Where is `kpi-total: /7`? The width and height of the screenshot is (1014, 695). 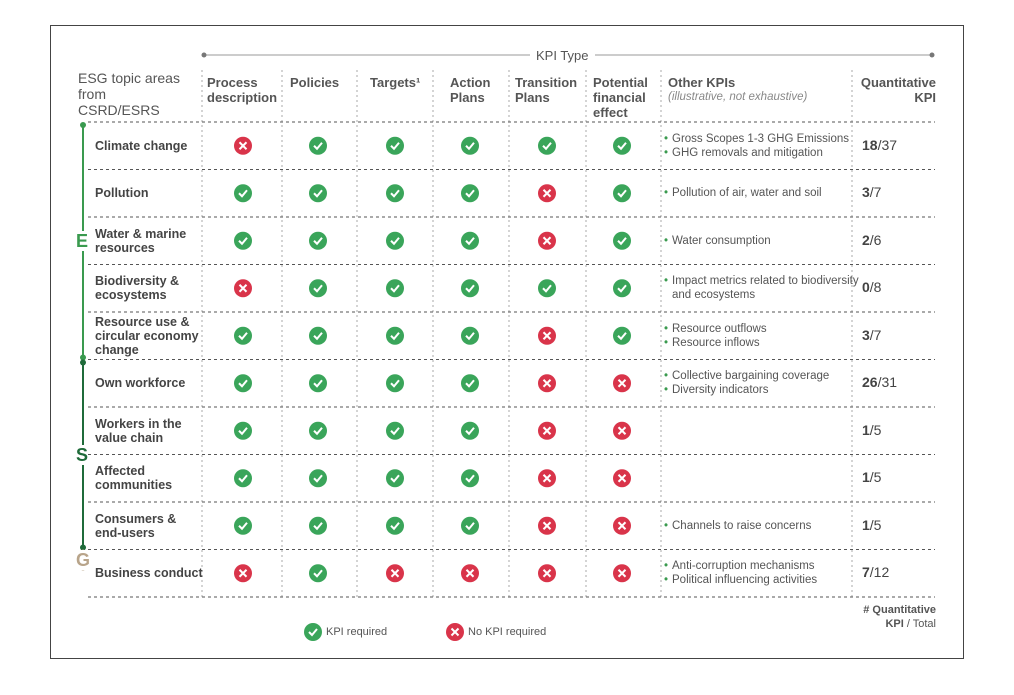 kpi-total: /7 is located at coordinates (875, 334).